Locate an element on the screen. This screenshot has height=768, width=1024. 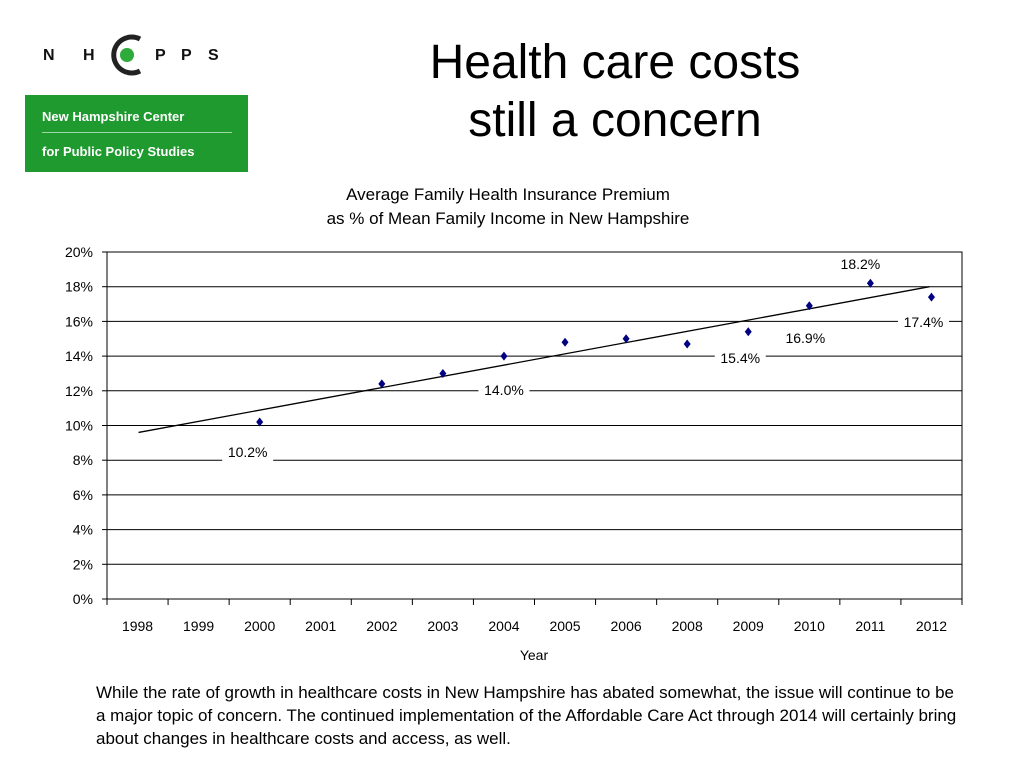
logo-wordmark-area: N H P P S is located at coordinates (136, 56).